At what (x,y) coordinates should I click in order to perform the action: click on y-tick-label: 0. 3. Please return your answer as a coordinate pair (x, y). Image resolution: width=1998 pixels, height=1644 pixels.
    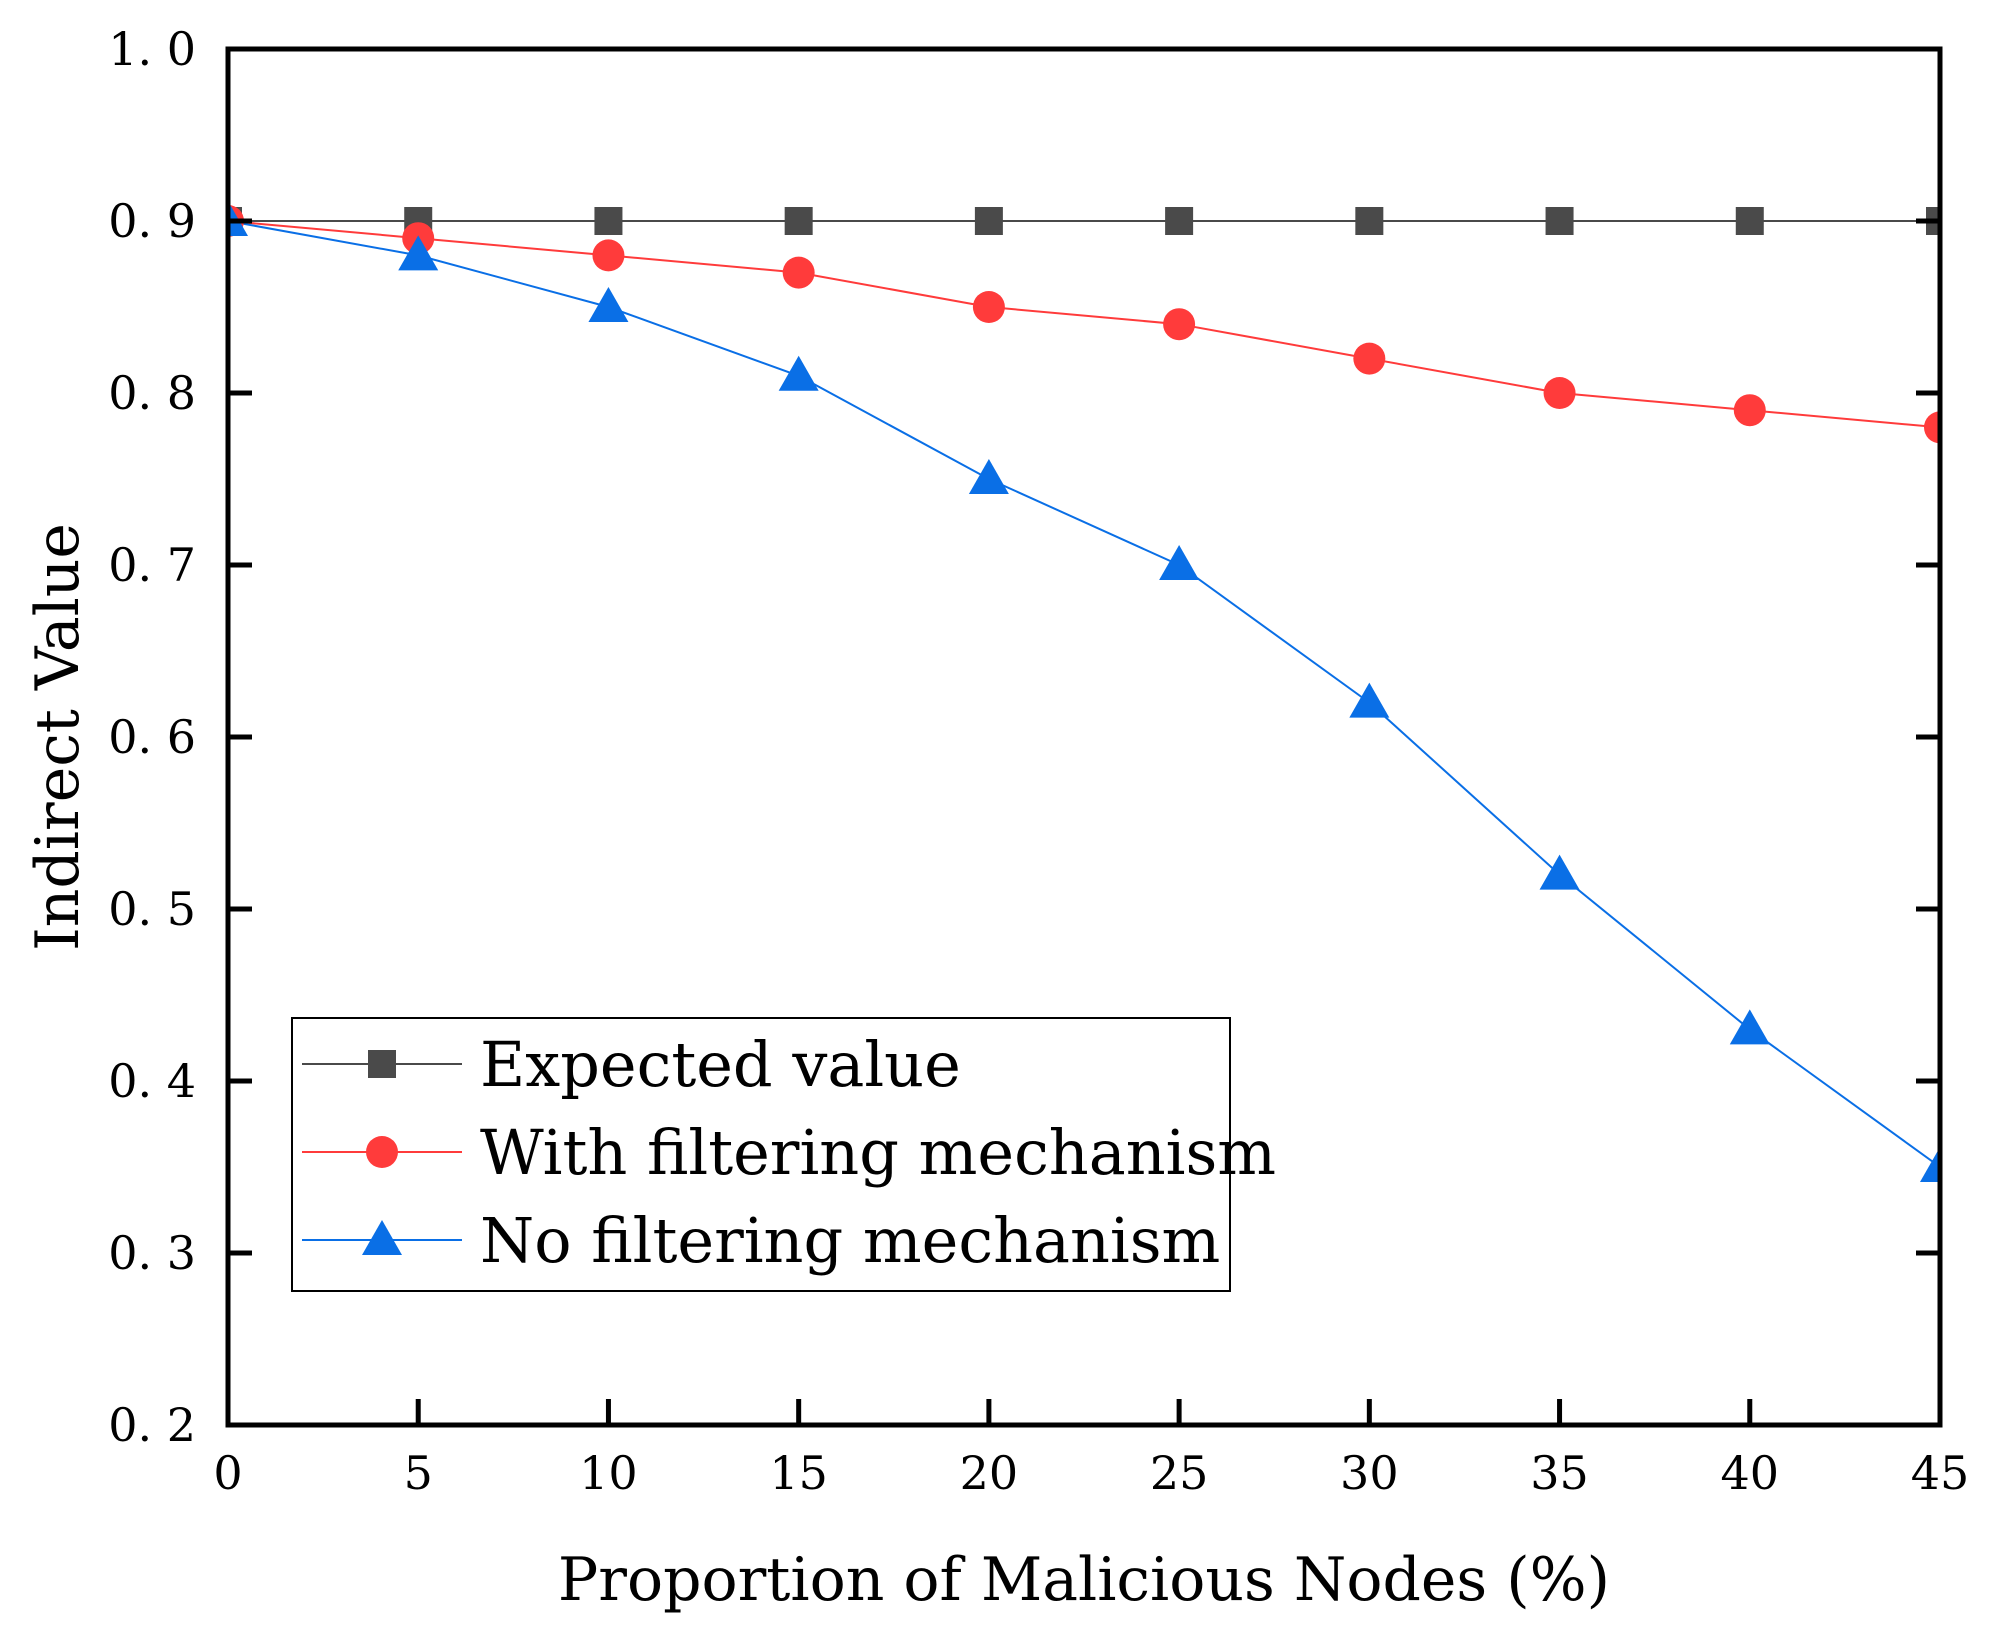
    Looking at the image, I should click on (152, 1253).